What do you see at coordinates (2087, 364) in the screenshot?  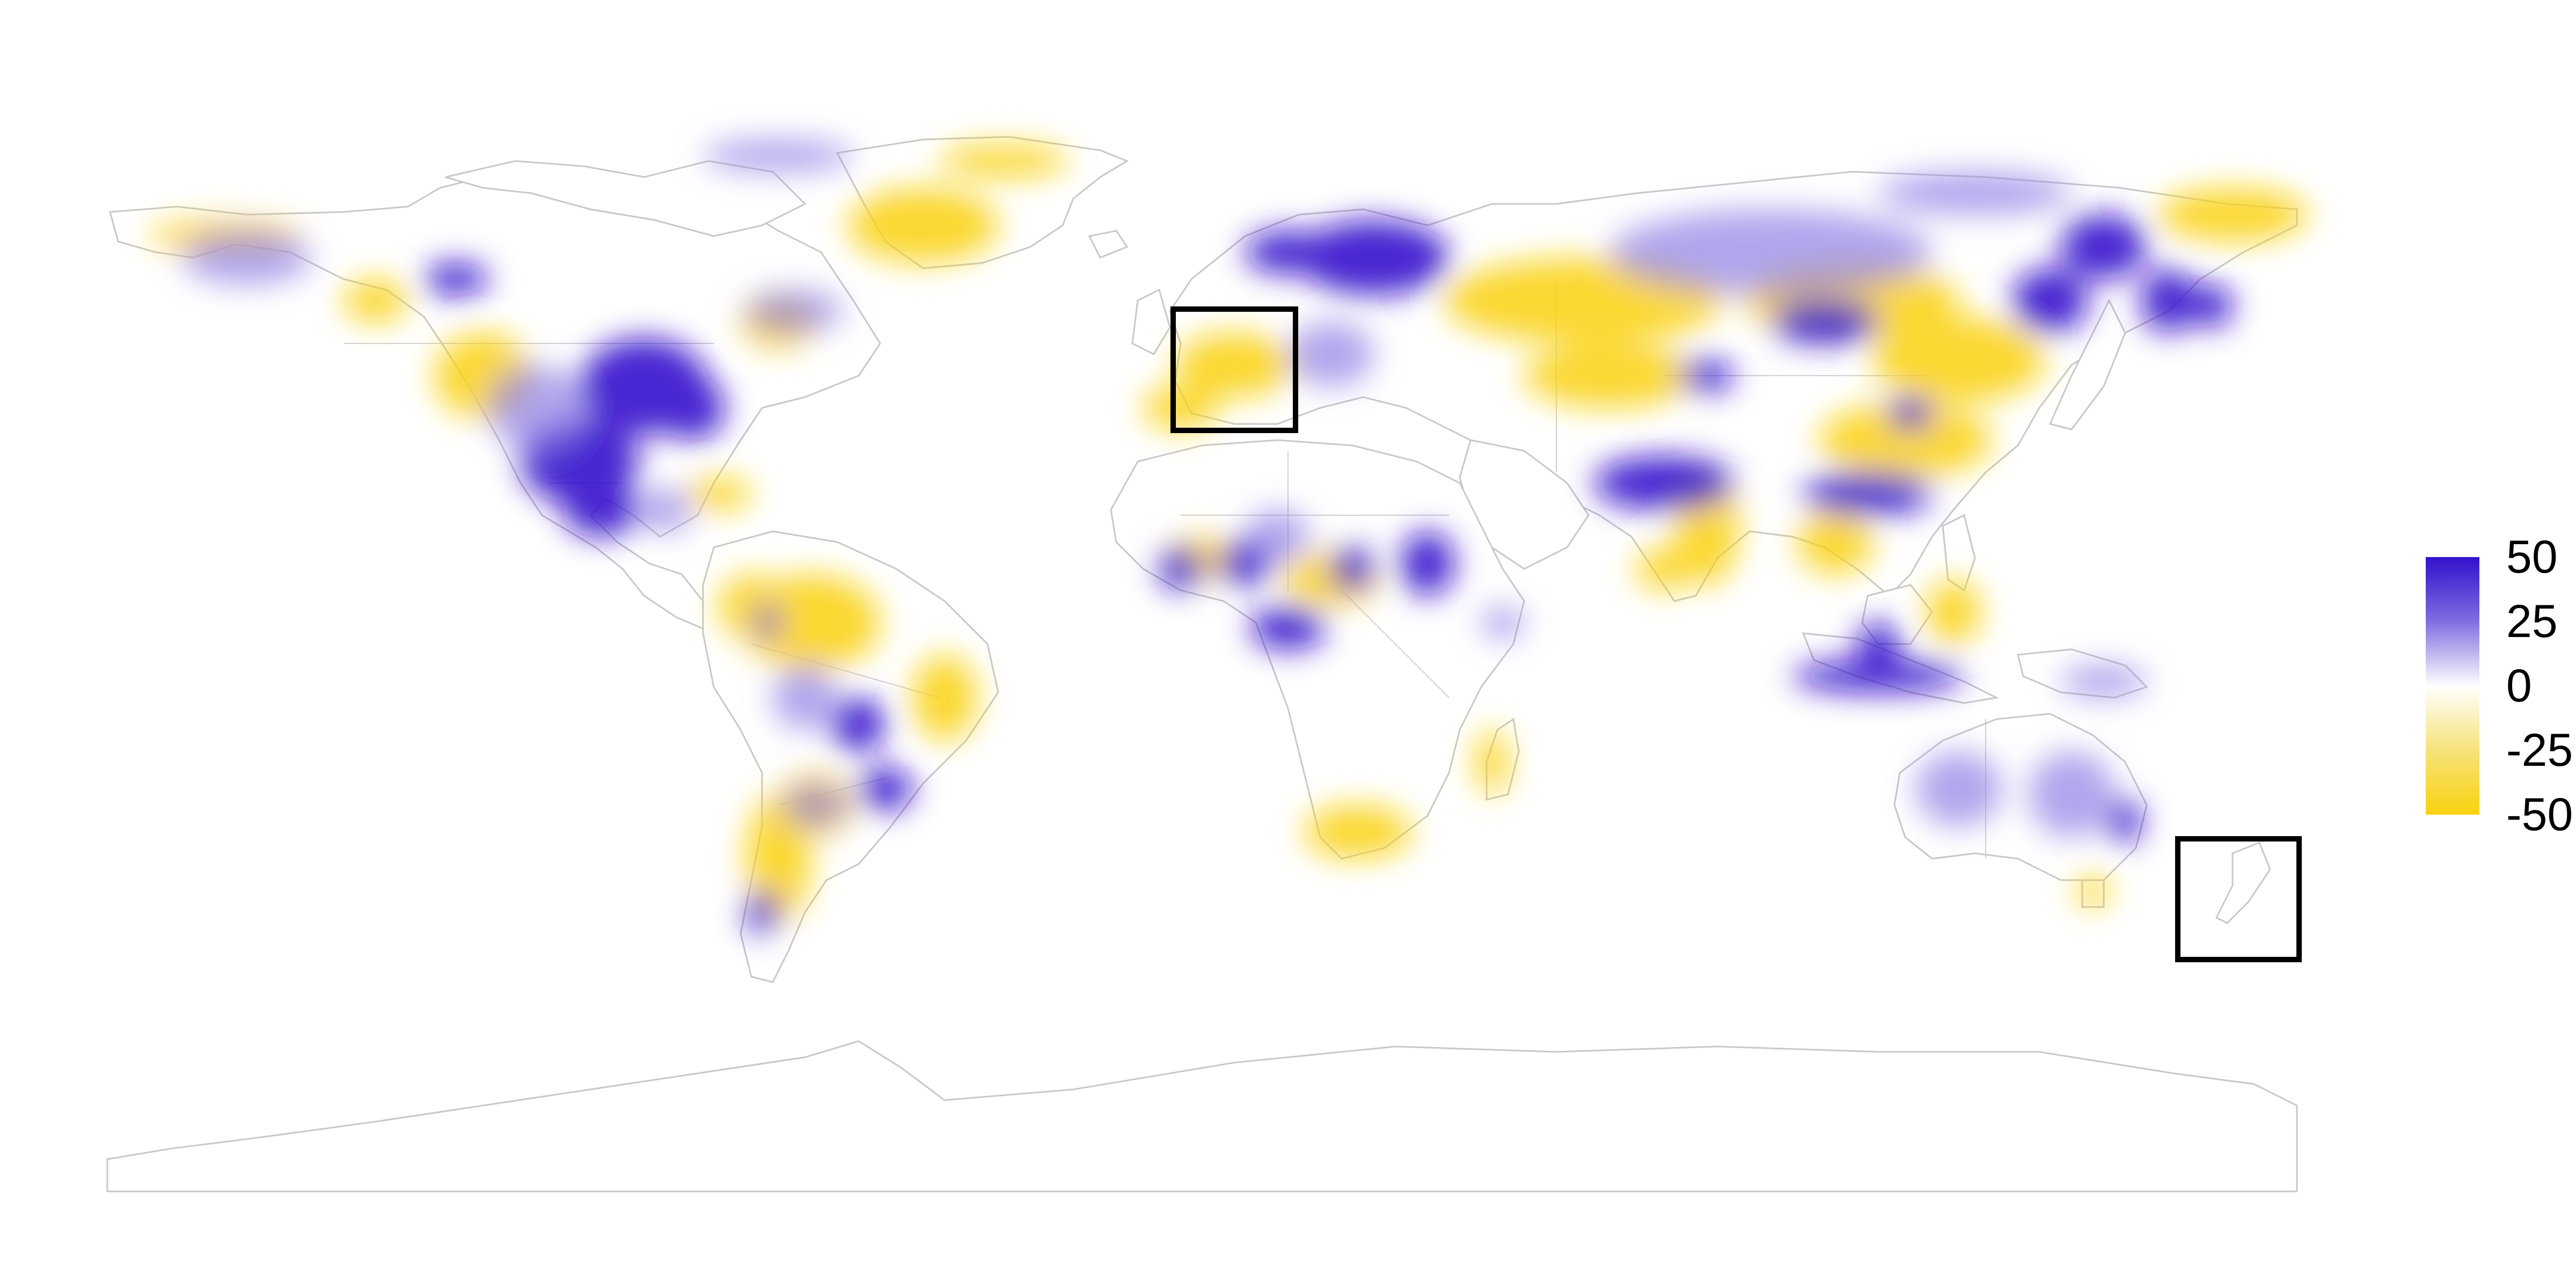 I see `landmass-japan` at bounding box center [2087, 364].